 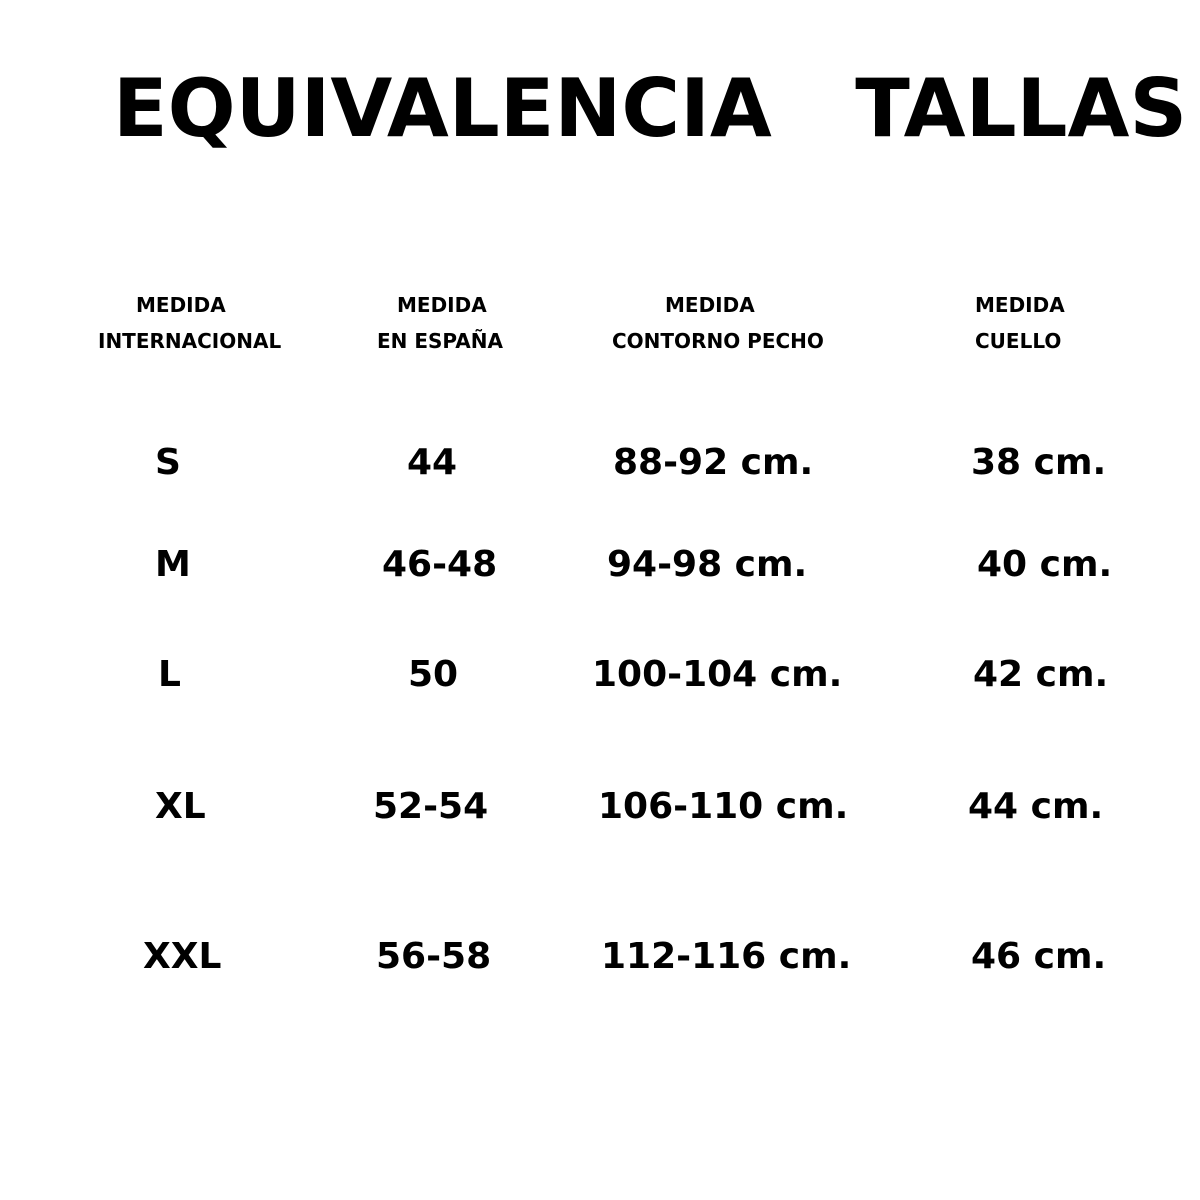 What do you see at coordinates (1045, 564) in the screenshot?
I see `cell-neck: 40 cm.` at bounding box center [1045, 564].